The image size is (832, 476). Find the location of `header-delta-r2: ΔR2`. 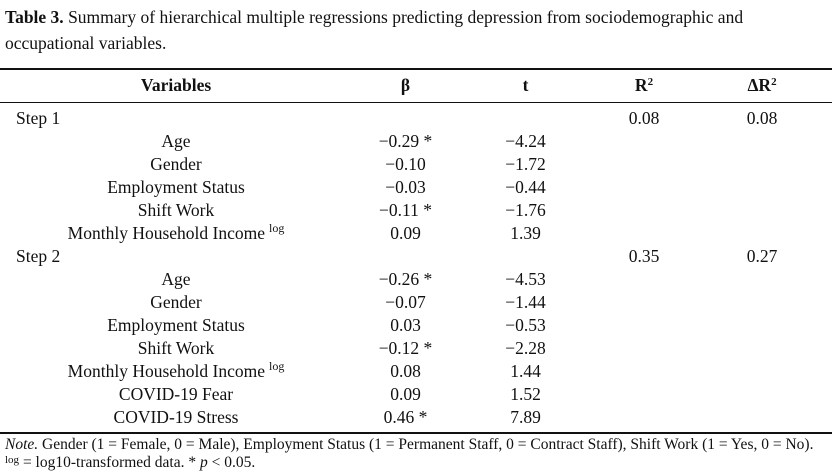

header-delta-r2: ΔR2 is located at coordinates (762, 85).